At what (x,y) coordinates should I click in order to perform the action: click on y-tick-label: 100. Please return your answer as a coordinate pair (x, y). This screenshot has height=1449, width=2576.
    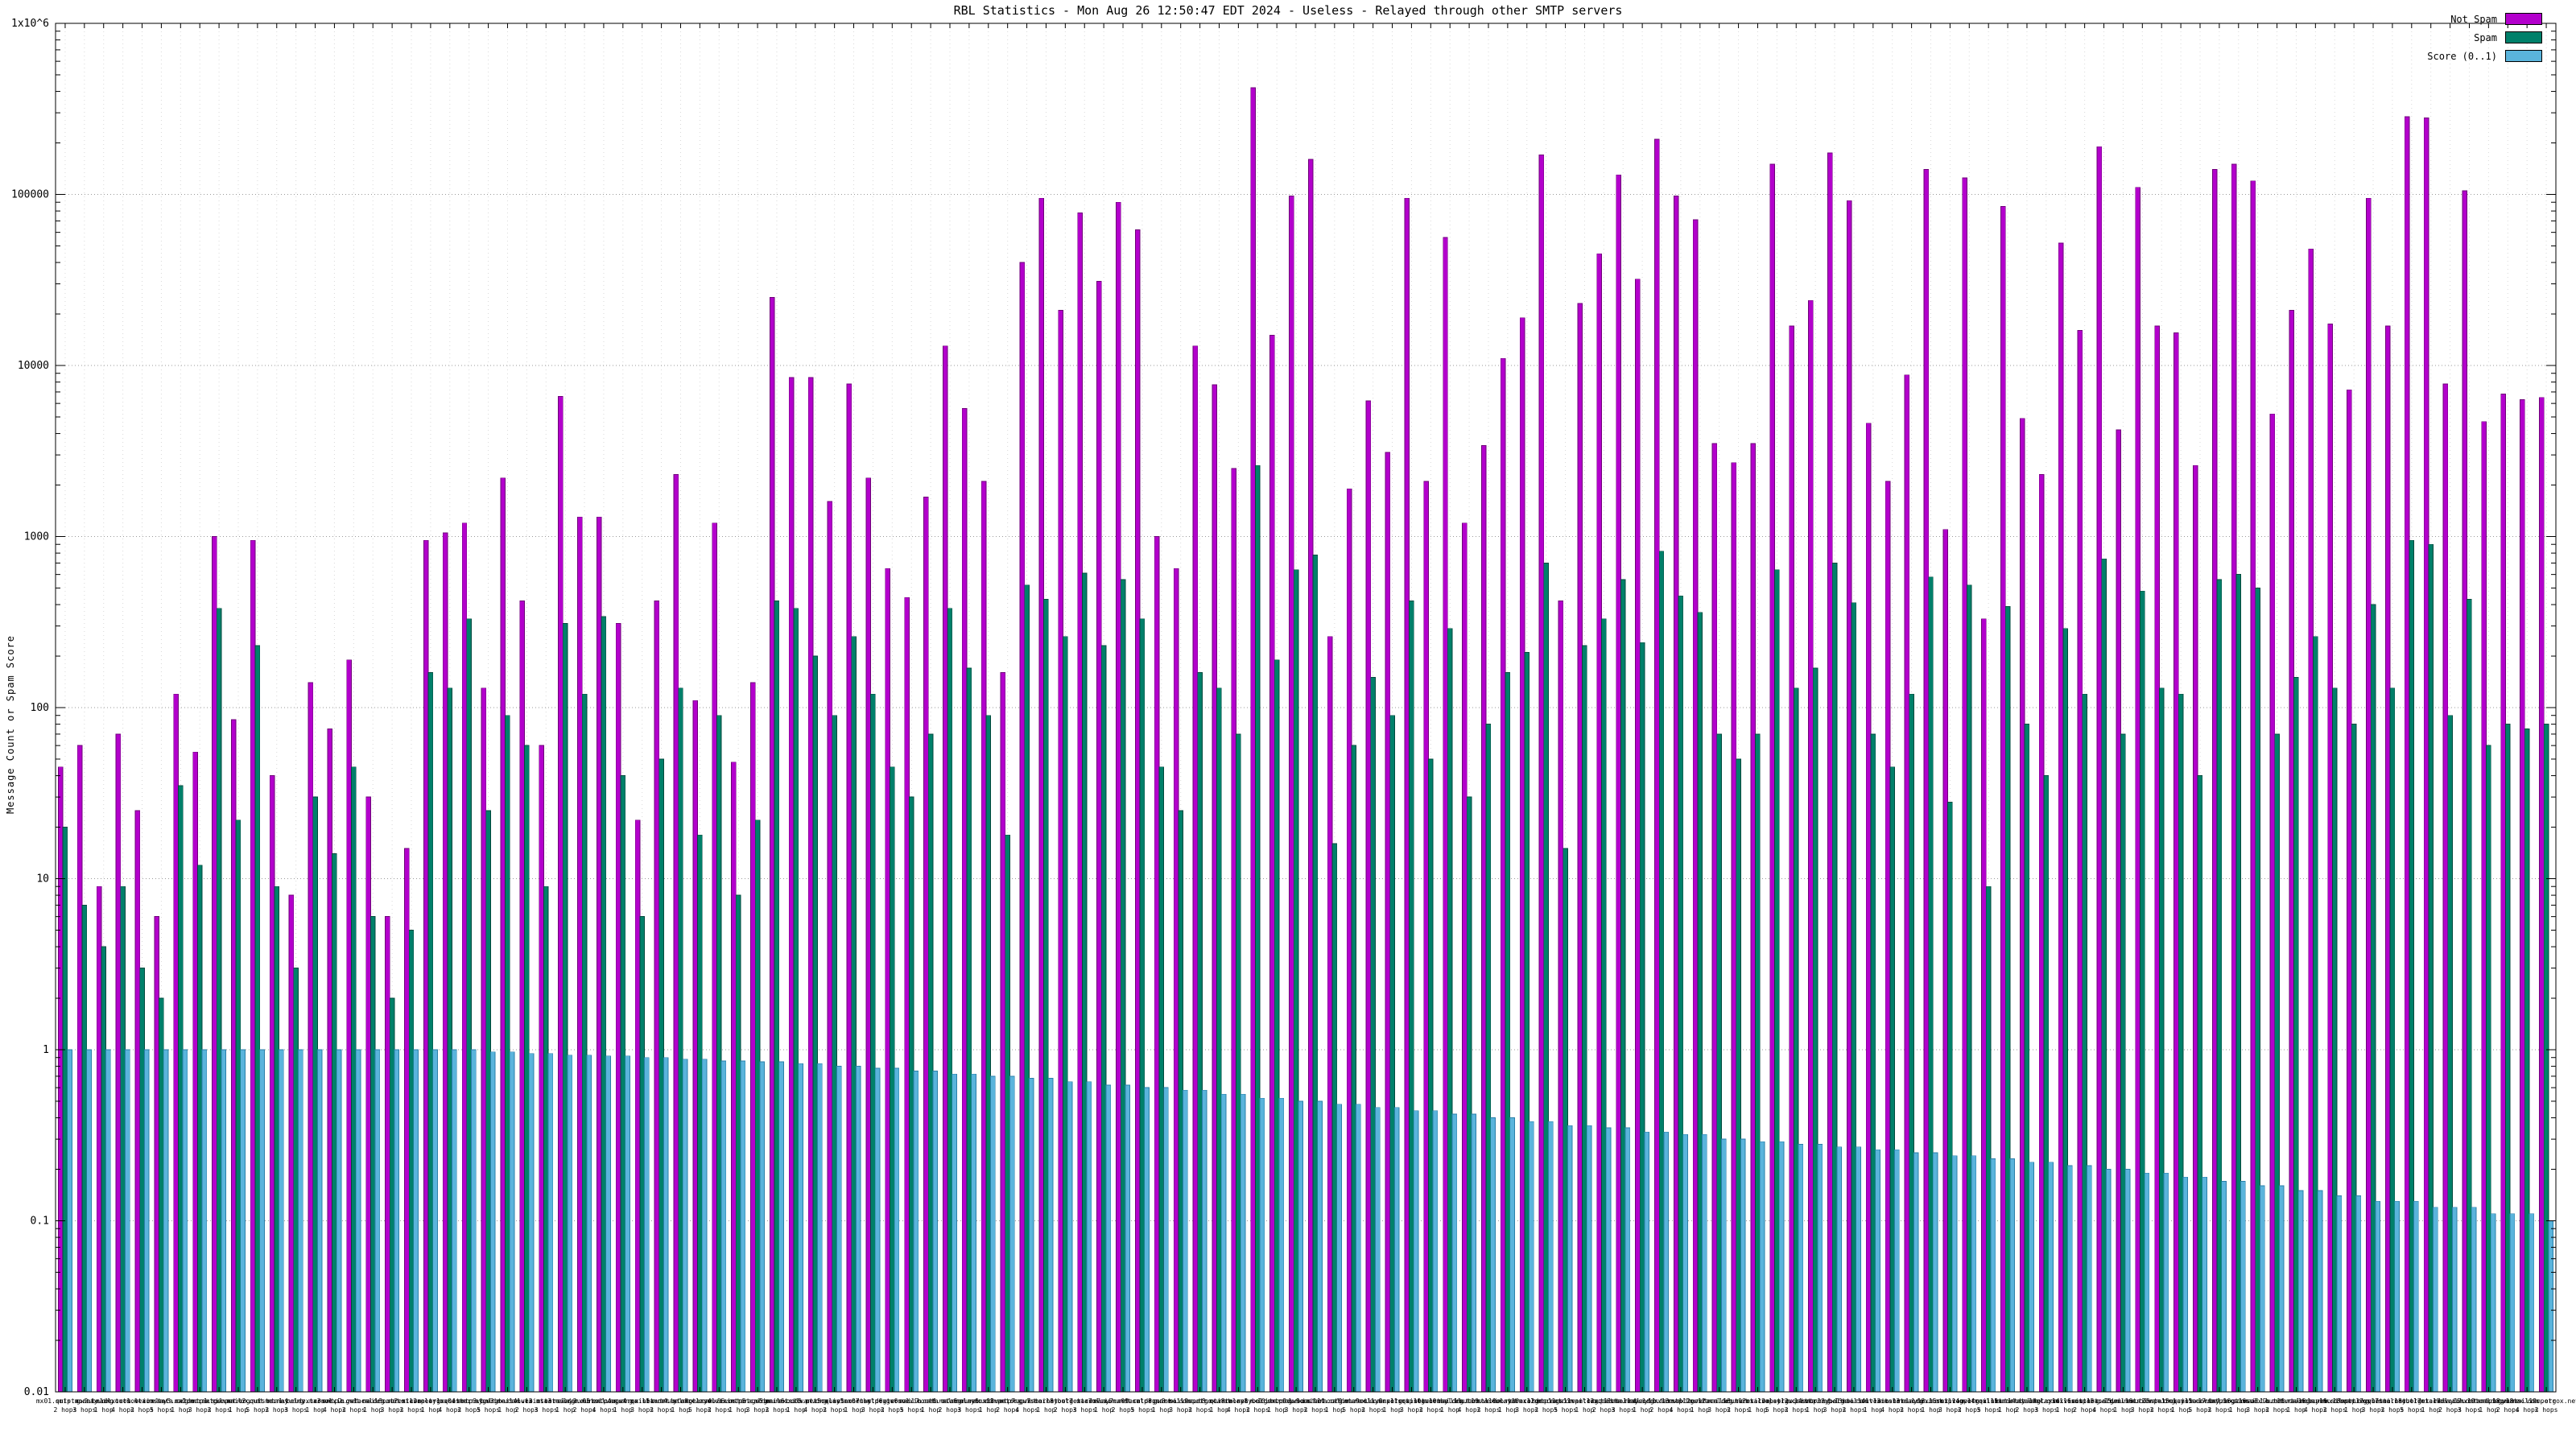
    Looking at the image, I should click on (40, 708).